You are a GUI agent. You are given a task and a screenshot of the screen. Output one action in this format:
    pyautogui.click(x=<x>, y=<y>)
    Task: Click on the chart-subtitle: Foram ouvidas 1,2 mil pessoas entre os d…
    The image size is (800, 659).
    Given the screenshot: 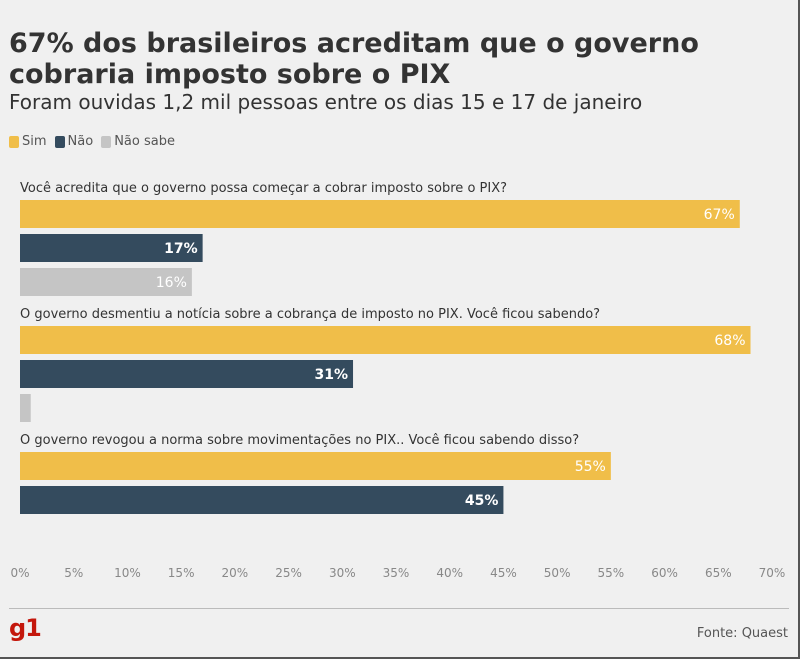 What is the action you would take?
    pyautogui.click(x=326, y=102)
    